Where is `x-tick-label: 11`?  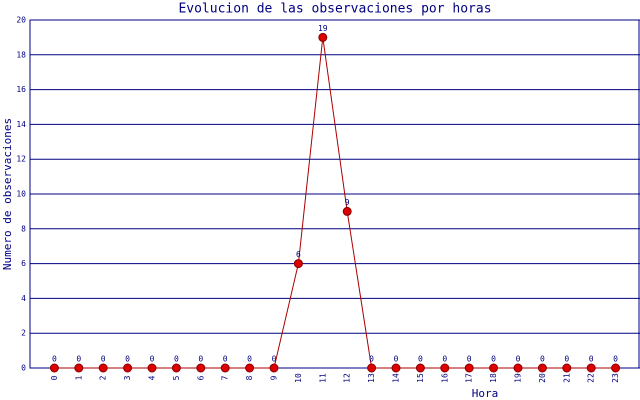 x-tick-label: 11 is located at coordinates (322, 378).